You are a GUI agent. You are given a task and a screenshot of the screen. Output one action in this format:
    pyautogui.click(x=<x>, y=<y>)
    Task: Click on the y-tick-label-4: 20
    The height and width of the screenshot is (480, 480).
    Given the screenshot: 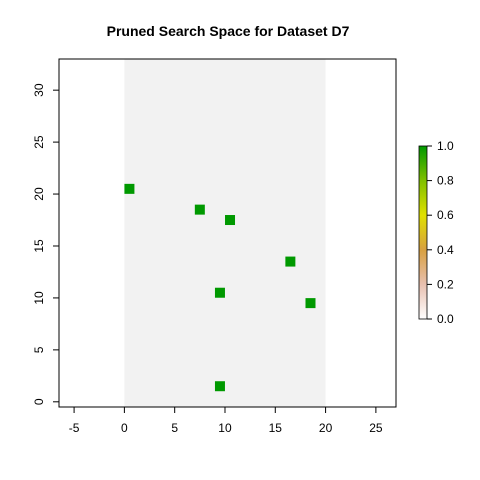 What is the action you would take?
    pyautogui.click(x=39, y=194)
    